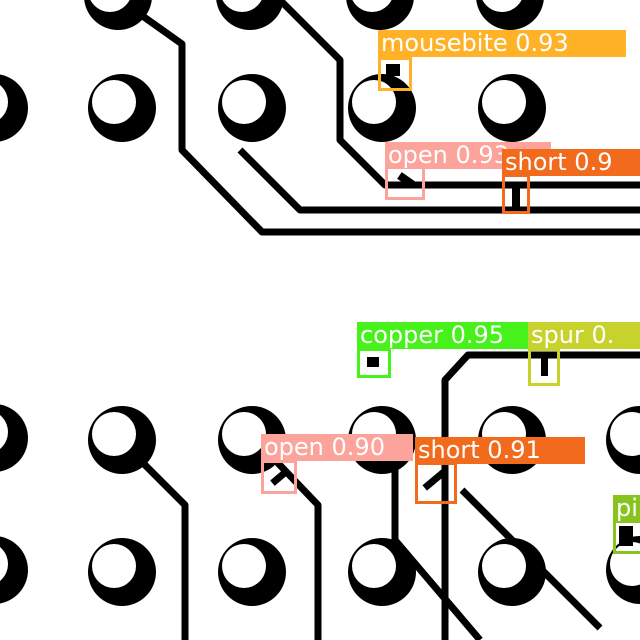 The width and height of the screenshot is (640, 640). Describe the element at coordinates (571, 162) in the screenshot. I see `detection-label-short: short 0.9` at that location.